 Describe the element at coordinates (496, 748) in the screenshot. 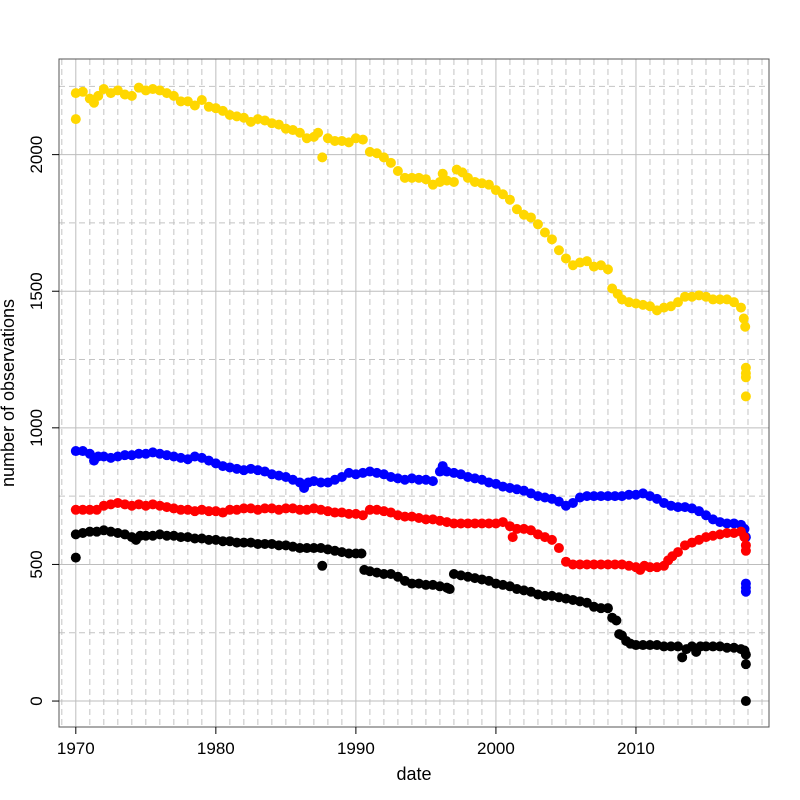

I see `x-tick-label: 2000` at that location.